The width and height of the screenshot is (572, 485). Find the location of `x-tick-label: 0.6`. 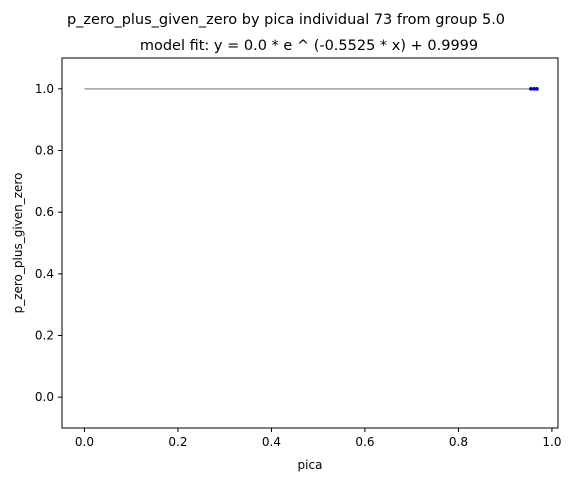

x-tick-label: 0.6 is located at coordinates (364, 442).